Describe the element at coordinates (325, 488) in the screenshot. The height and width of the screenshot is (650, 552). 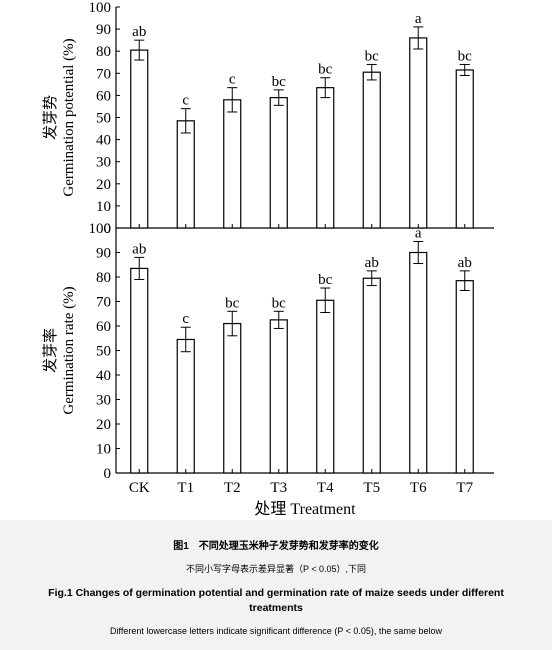
I see `panel-bottom-xtick-label-T4: T4` at that location.